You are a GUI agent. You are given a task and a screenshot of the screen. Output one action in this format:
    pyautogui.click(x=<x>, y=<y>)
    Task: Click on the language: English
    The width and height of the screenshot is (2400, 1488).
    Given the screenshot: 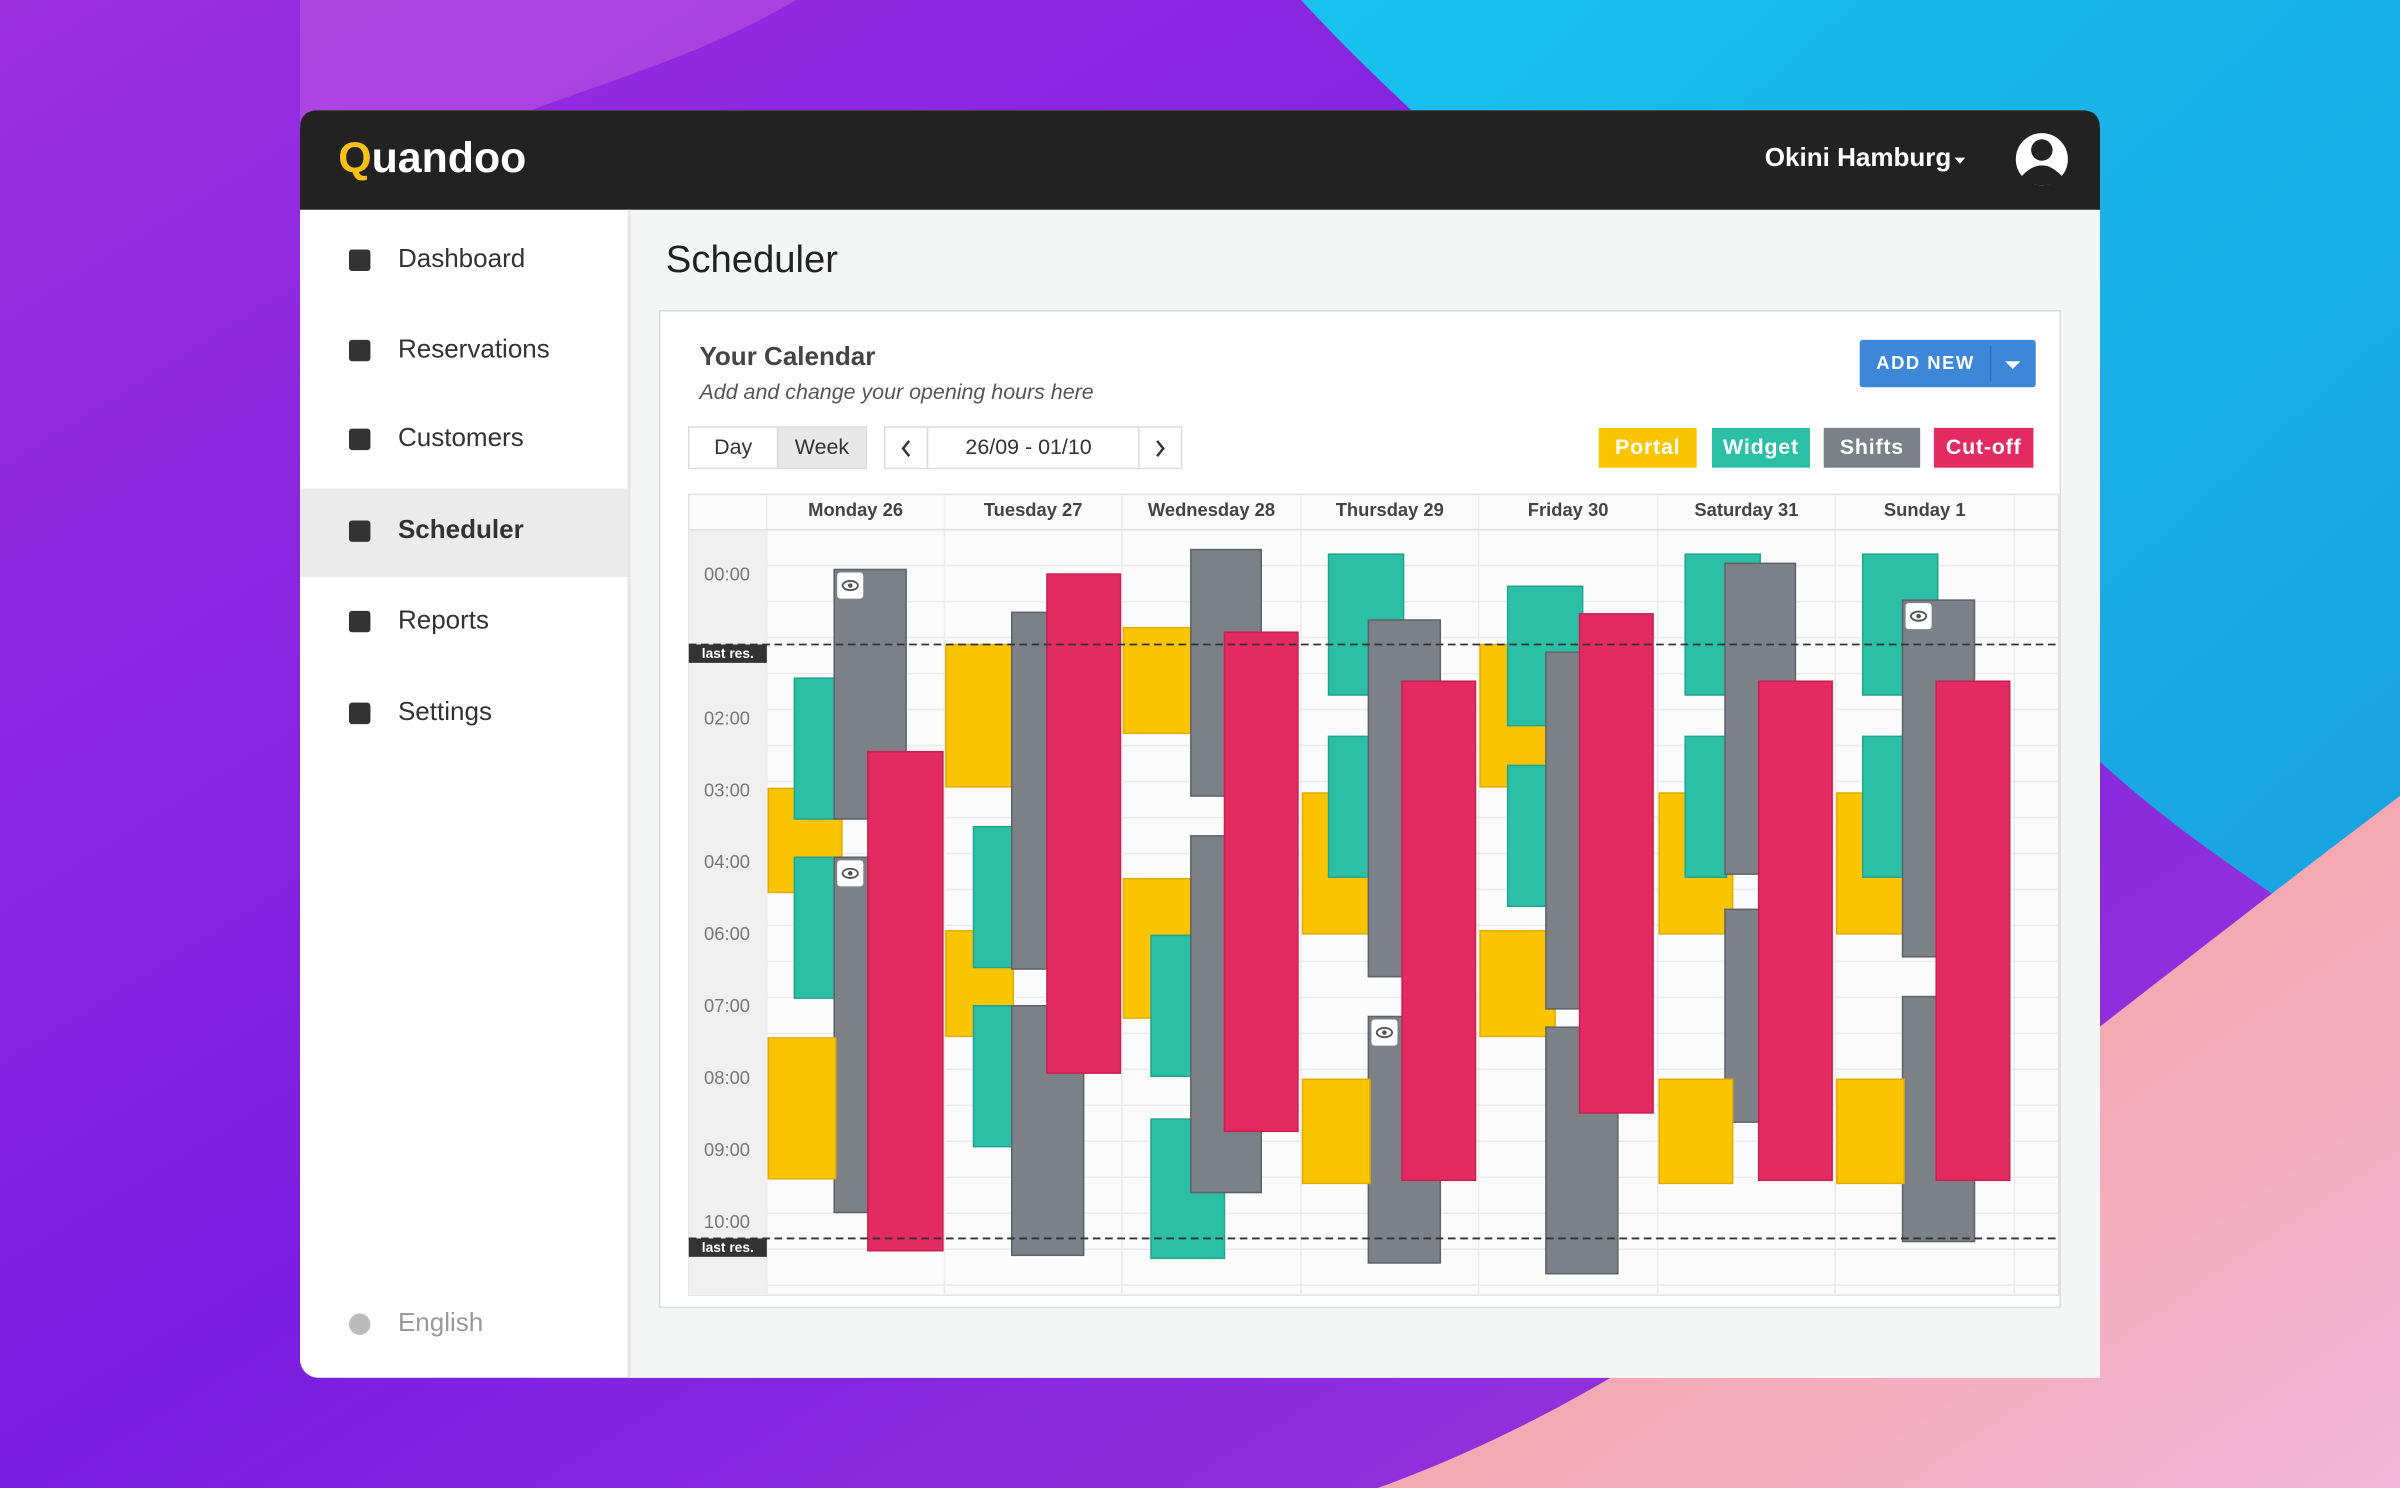 What is the action you would take?
    pyautogui.click(x=440, y=1322)
    